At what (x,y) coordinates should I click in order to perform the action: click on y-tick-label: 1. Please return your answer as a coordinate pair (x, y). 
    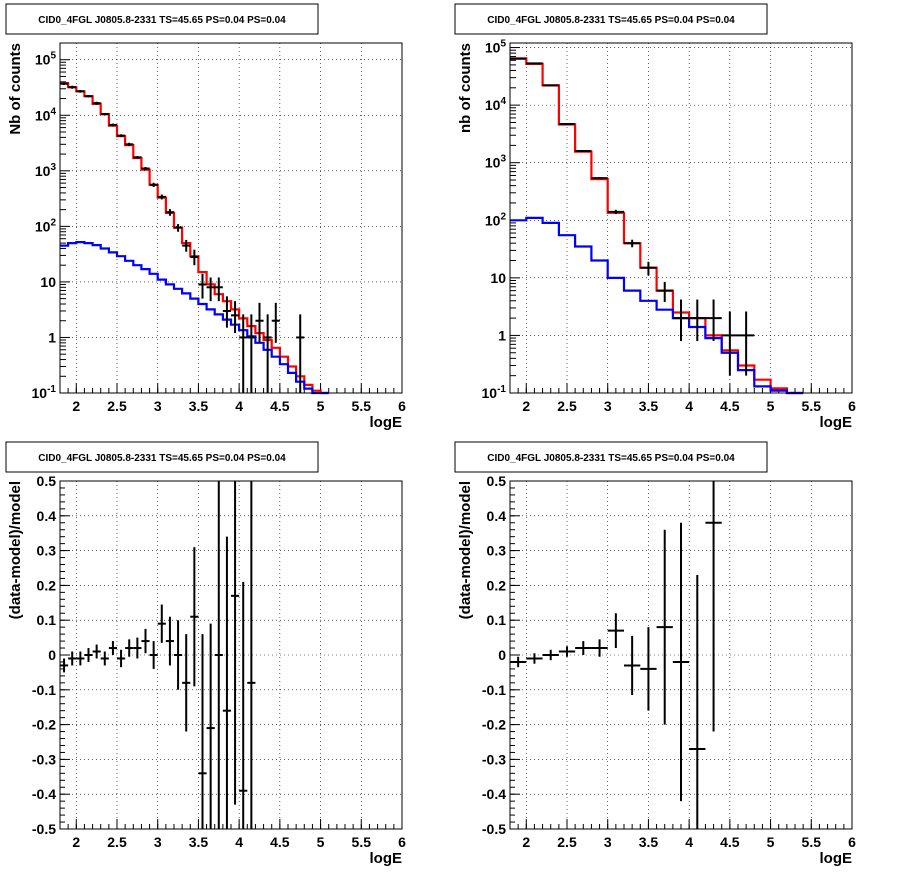
    Looking at the image, I should click on (52, 337).